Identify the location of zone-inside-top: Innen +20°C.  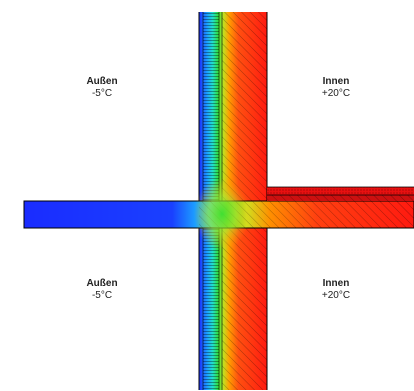
(336, 88).